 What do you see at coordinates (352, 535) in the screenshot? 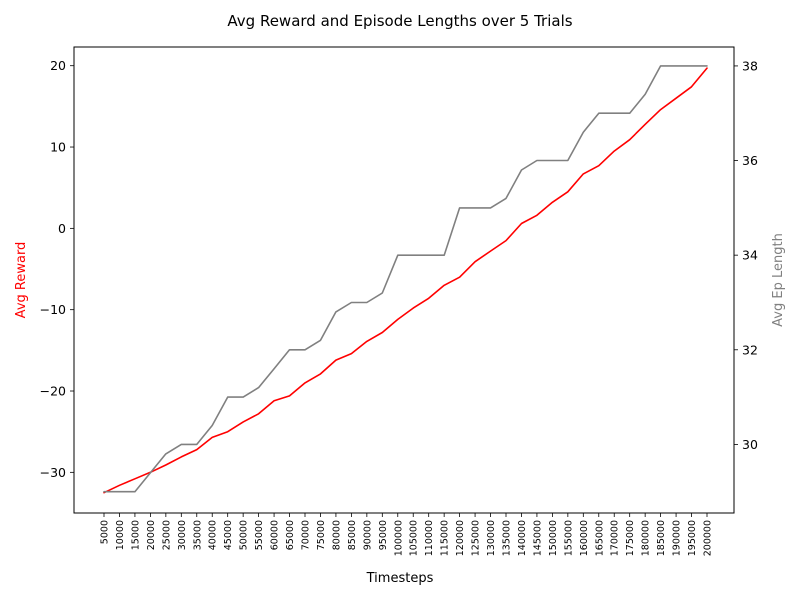
I see `x-tick-label: 85000` at bounding box center [352, 535].